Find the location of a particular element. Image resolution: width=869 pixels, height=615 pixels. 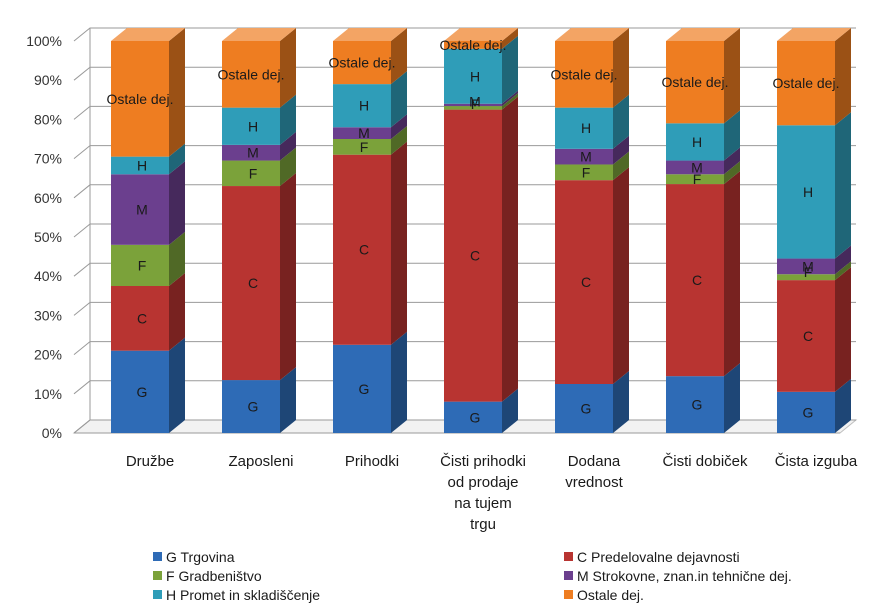

y-tick-label: 10% is located at coordinates (48, 394).